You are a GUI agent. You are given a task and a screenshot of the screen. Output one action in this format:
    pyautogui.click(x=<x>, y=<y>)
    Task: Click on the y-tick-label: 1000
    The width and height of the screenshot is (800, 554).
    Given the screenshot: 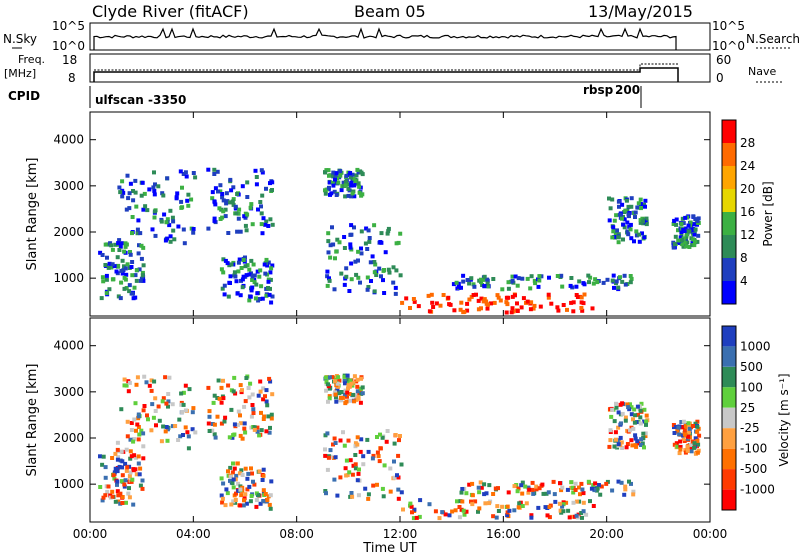 What is the action you would take?
    pyautogui.click(x=68, y=484)
    